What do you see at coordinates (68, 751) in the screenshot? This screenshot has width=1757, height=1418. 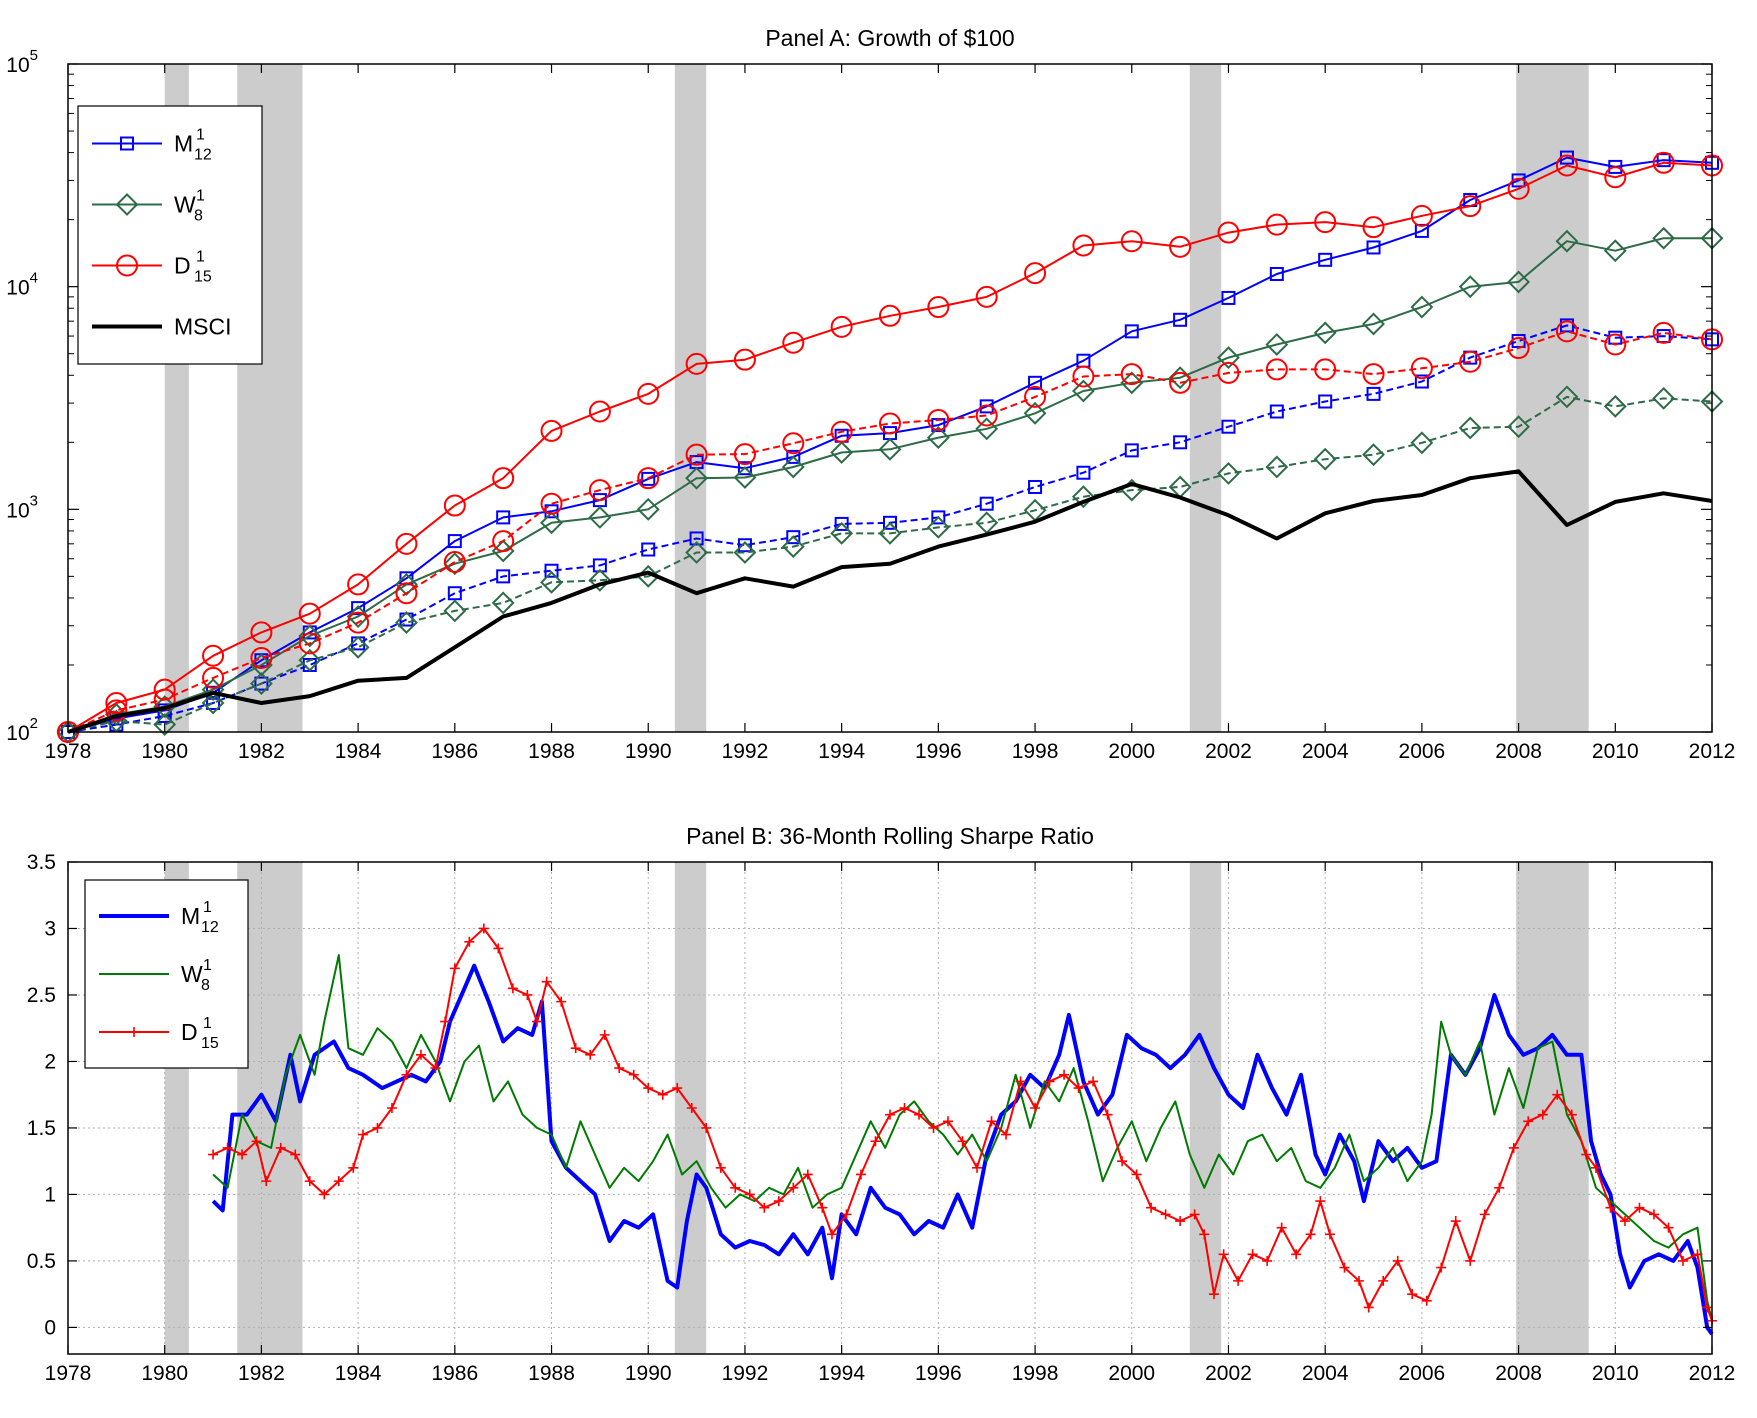 I see `x-tick-label: 1978` at bounding box center [68, 751].